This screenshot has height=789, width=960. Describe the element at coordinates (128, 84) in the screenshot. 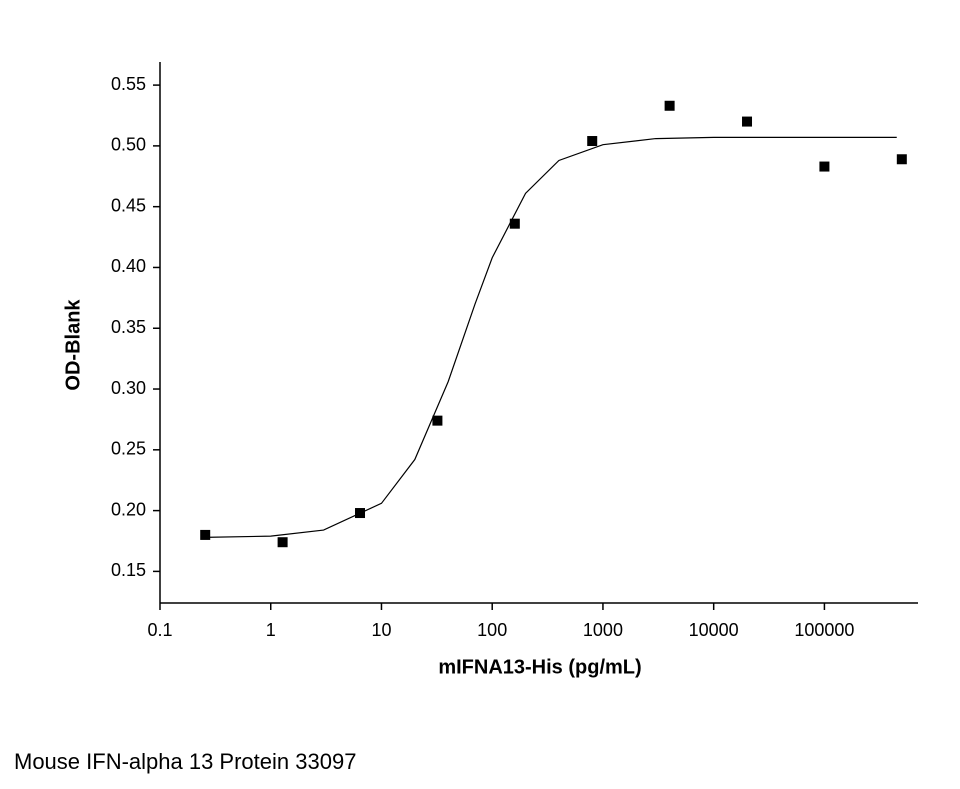

I see `y-tick-label: 0.55` at that location.